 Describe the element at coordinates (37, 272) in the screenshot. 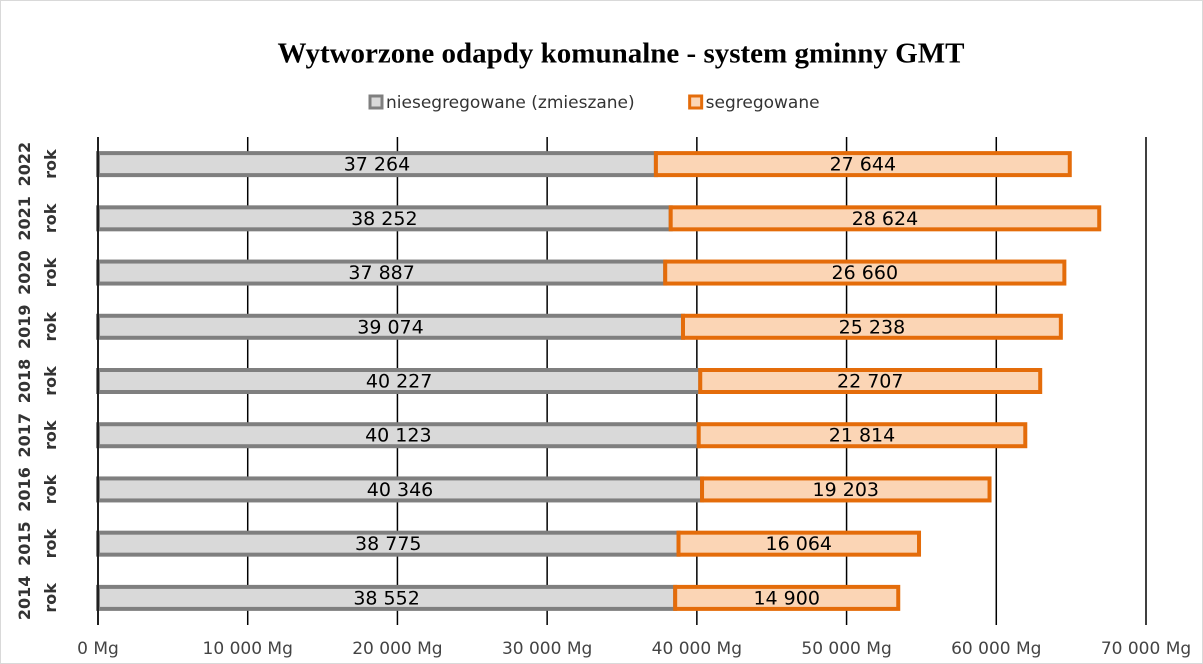

I see `y-tick-label: 2020 rok` at that location.